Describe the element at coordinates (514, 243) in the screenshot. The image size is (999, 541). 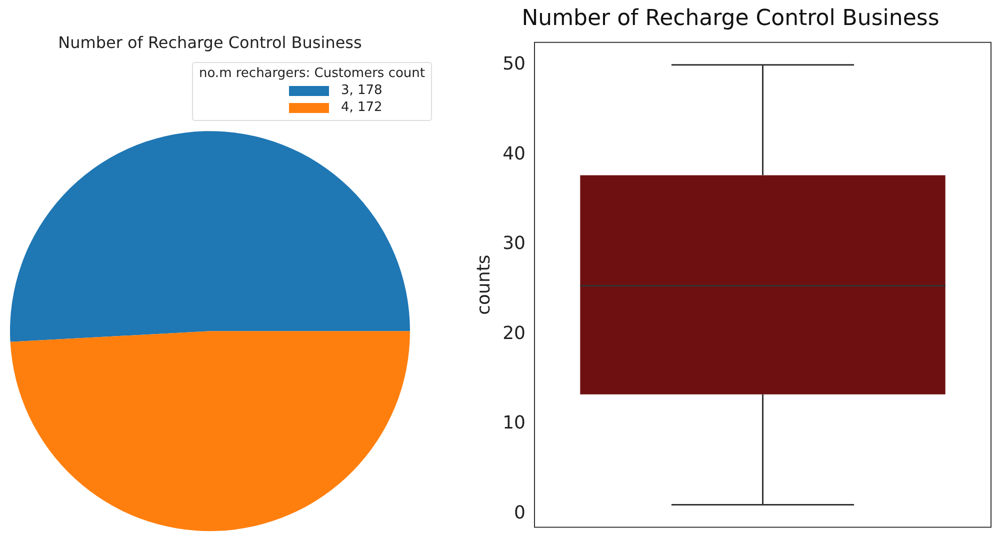
I see `y-tick-label: 30` at that location.